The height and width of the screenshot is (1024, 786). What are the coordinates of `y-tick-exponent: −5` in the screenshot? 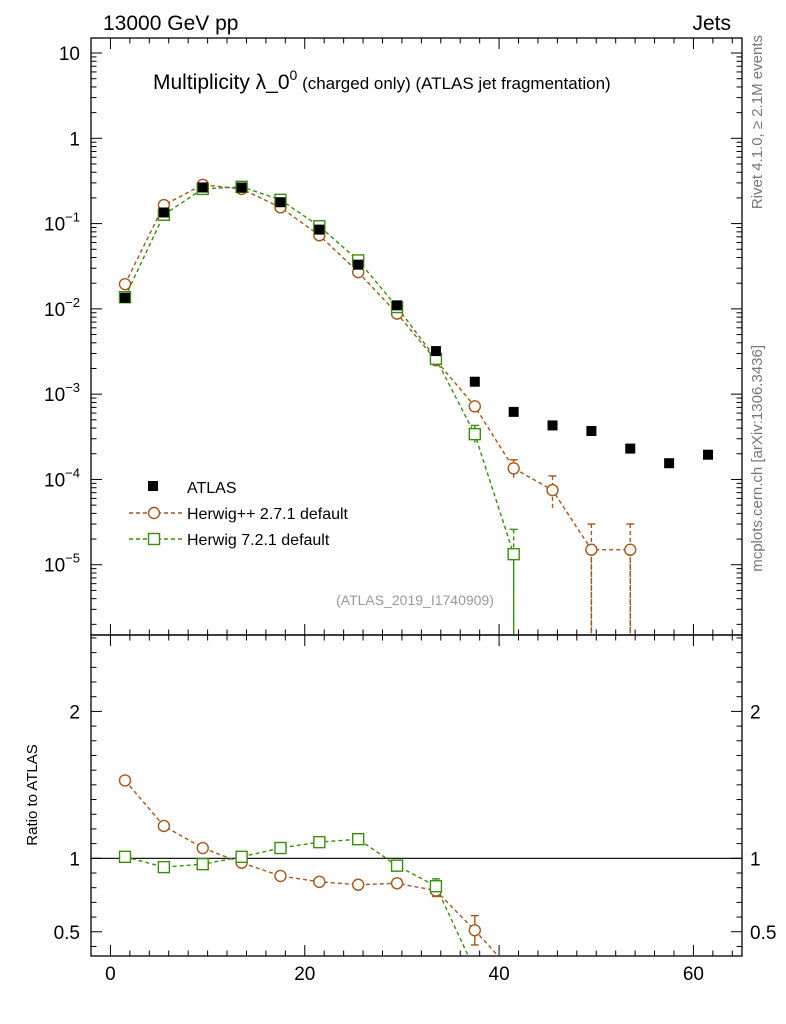 It's located at (72, 558).